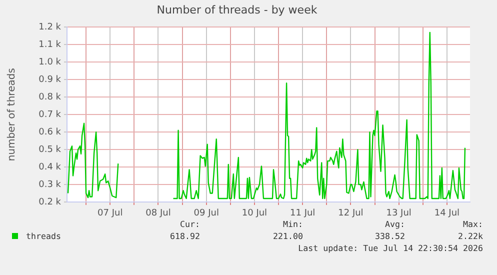  What do you see at coordinates (395, 224) in the screenshot?
I see `text: Avg:` at bounding box center [395, 224].